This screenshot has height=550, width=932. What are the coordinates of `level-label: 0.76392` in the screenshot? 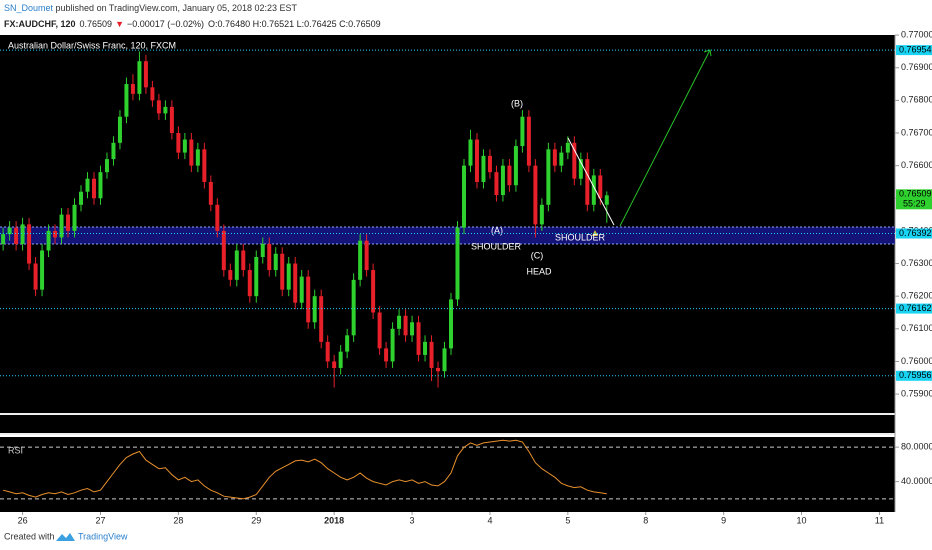 It's located at (915, 233).